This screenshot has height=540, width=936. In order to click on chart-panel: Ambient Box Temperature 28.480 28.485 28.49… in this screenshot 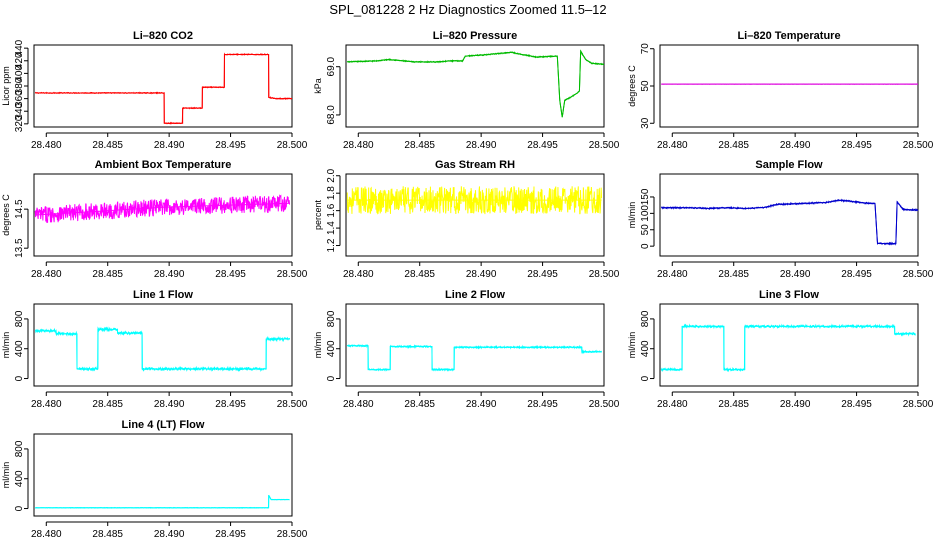, I will do `click(154, 219)`.